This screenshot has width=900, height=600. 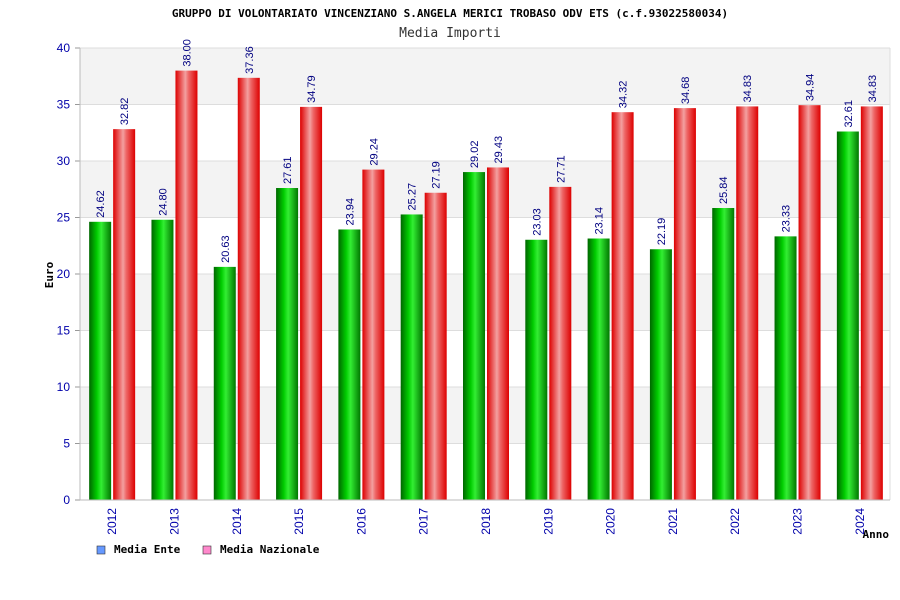 What do you see at coordinates (548, 521) in the screenshot?
I see `x-tick-label: 2019` at bounding box center [548, 521].